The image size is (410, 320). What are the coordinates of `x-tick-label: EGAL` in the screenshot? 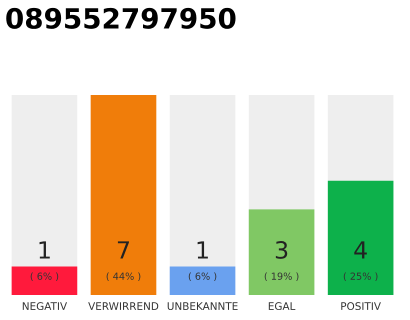 It's located at (282, 306).